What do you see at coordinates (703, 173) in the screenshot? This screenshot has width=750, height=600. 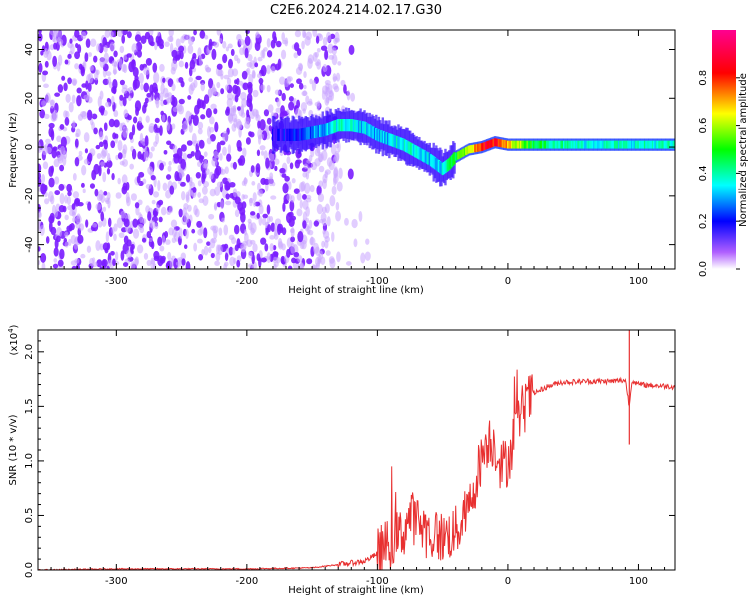 I see `colorbar-tick-label: 0.4` at bounding box center [703, 173].